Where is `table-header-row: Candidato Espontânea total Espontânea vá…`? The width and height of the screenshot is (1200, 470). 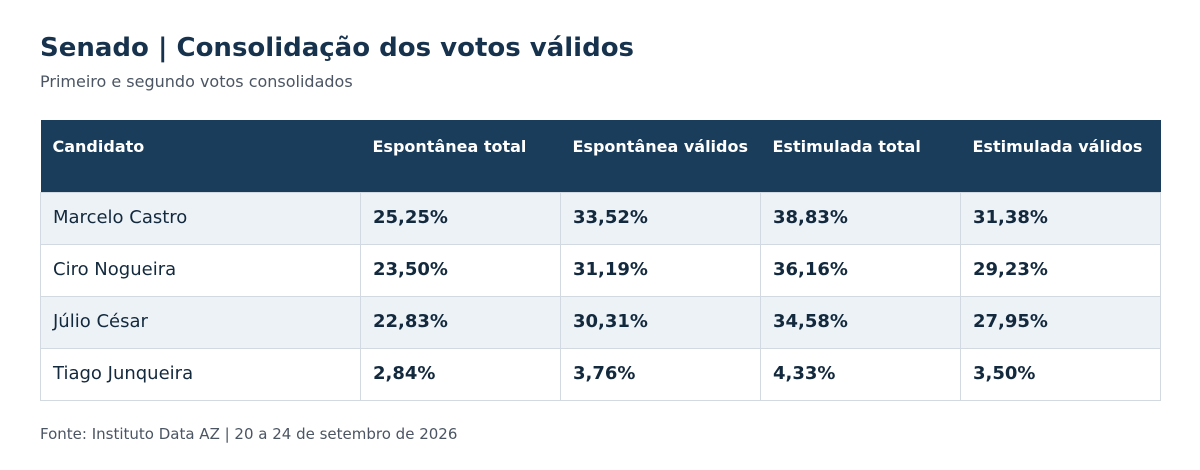
table-header-row: Candidato Espontânea total Espontânea vá… is located at coordinates (600, 156).